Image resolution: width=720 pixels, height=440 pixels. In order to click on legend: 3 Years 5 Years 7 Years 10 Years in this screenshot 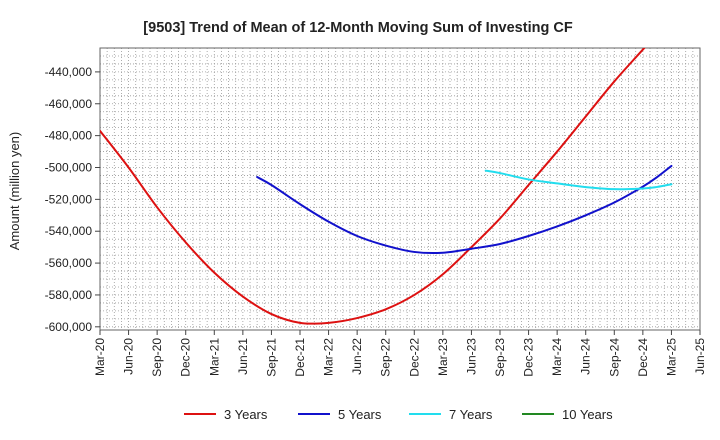, I will do `click(398, 414)`.